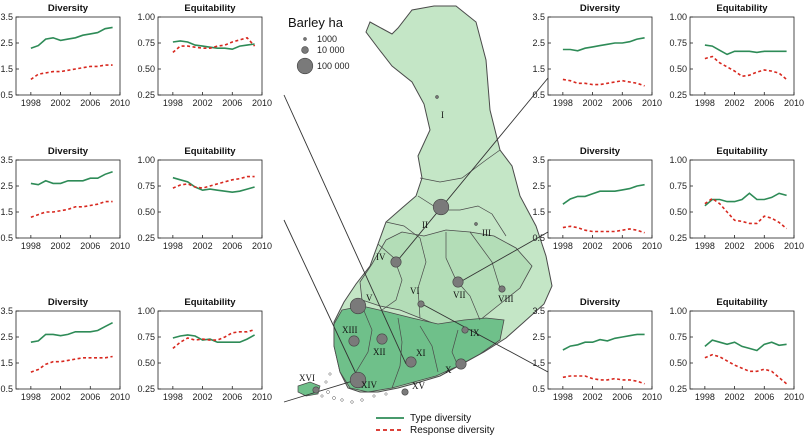 The image size is (809, 435). I want to click on region-label: XV, so click(418, 386).